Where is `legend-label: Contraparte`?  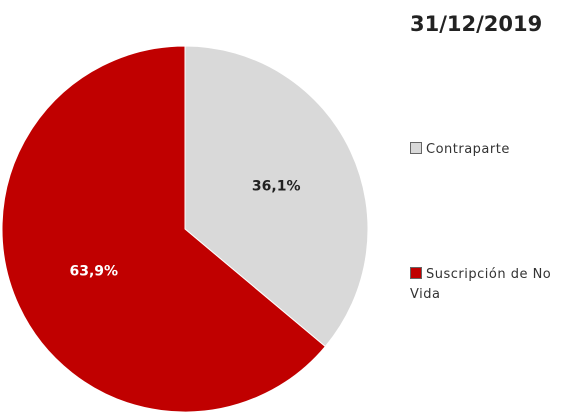
legend-label: Contraparte is located at coordinates (468, 149).